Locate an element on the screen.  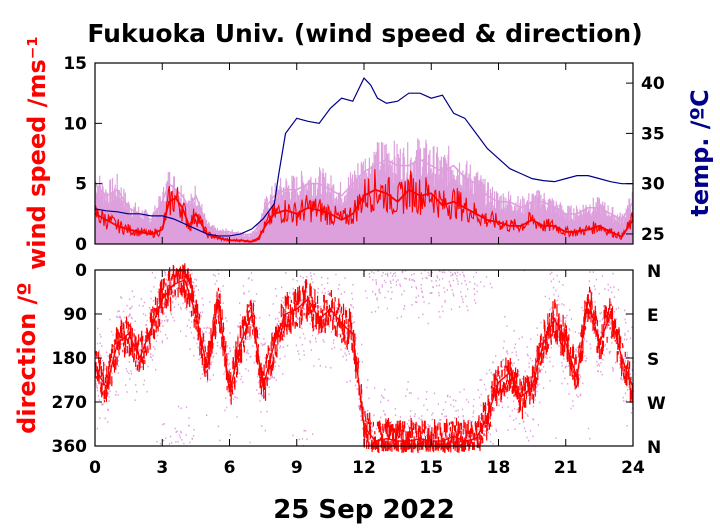
y-tick-label: 180 is located at coordinates (70, 359).